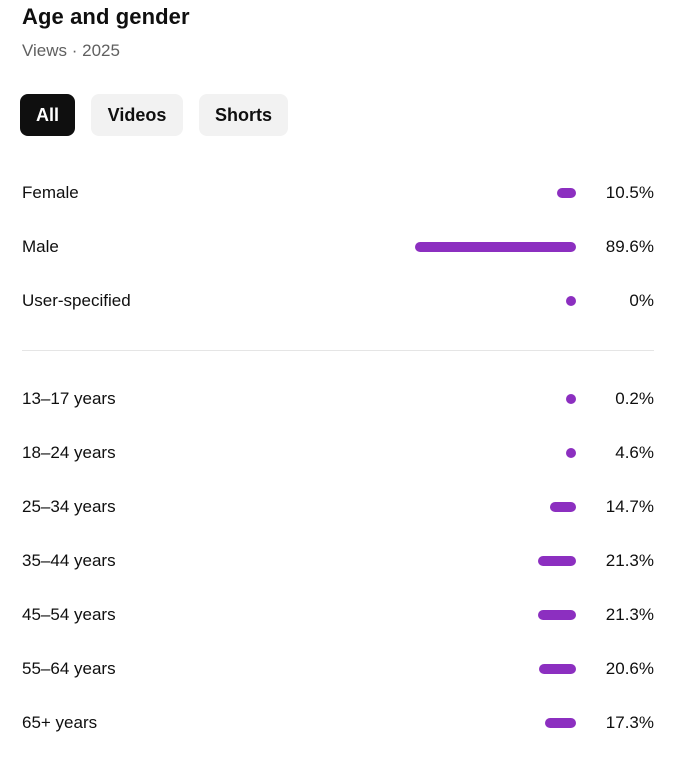  What do you see at coordinates (71, 50) in the screenshot?
I see `panel-subtitle: Views · 2025` at bounding box center [71, 50].